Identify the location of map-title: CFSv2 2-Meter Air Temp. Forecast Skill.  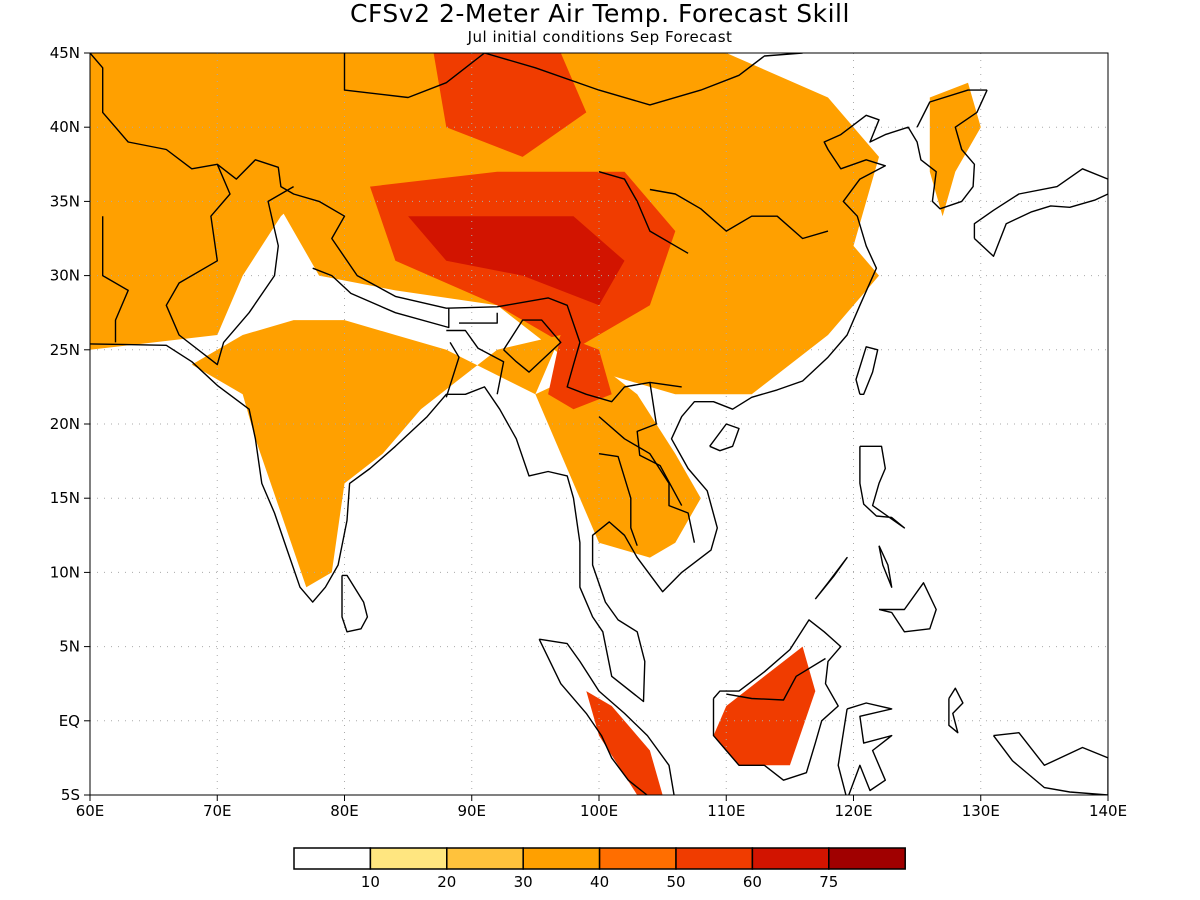
(600, 14).